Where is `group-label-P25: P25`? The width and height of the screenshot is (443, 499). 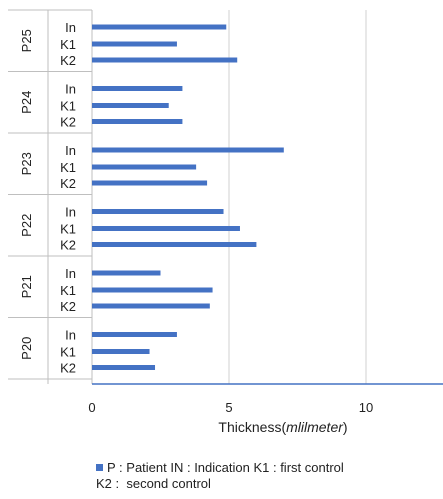
group-label-P25: P25 is located at coordinates (26, 40).